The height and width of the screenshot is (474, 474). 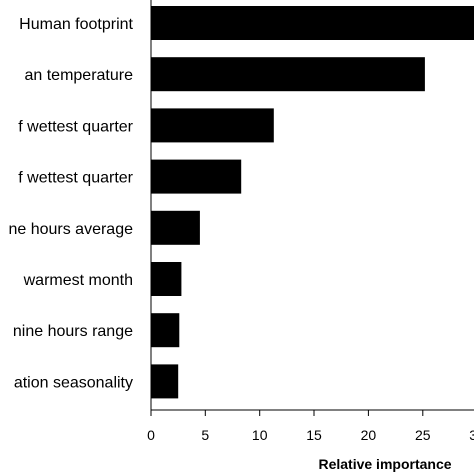 What do you see at coordinates (369, 435) in the screenshot?
I see `x-tick-label: 20` at bounding box center [369, 435].